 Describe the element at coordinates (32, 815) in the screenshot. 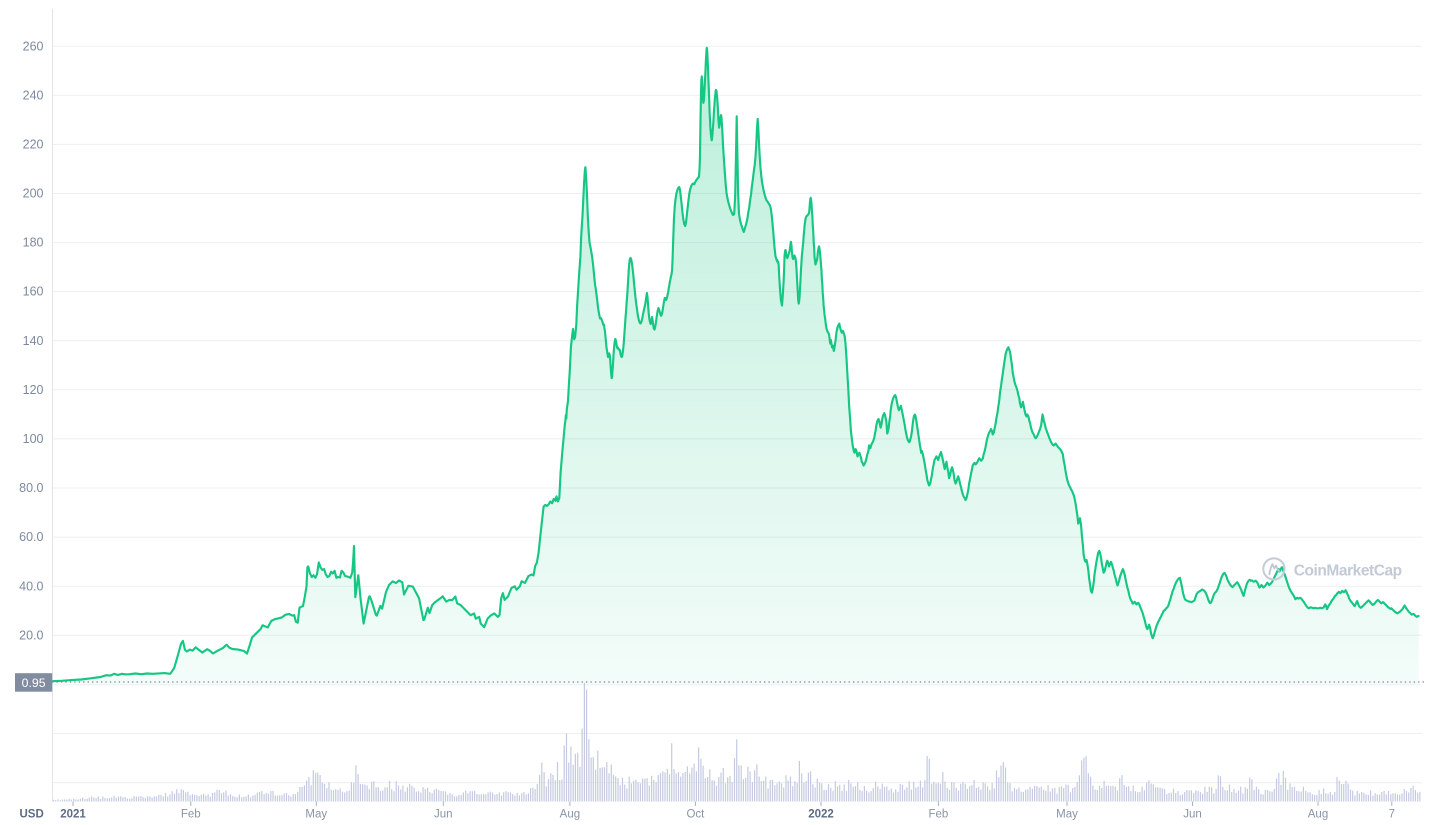

I see `svg-text: USD` at that location.